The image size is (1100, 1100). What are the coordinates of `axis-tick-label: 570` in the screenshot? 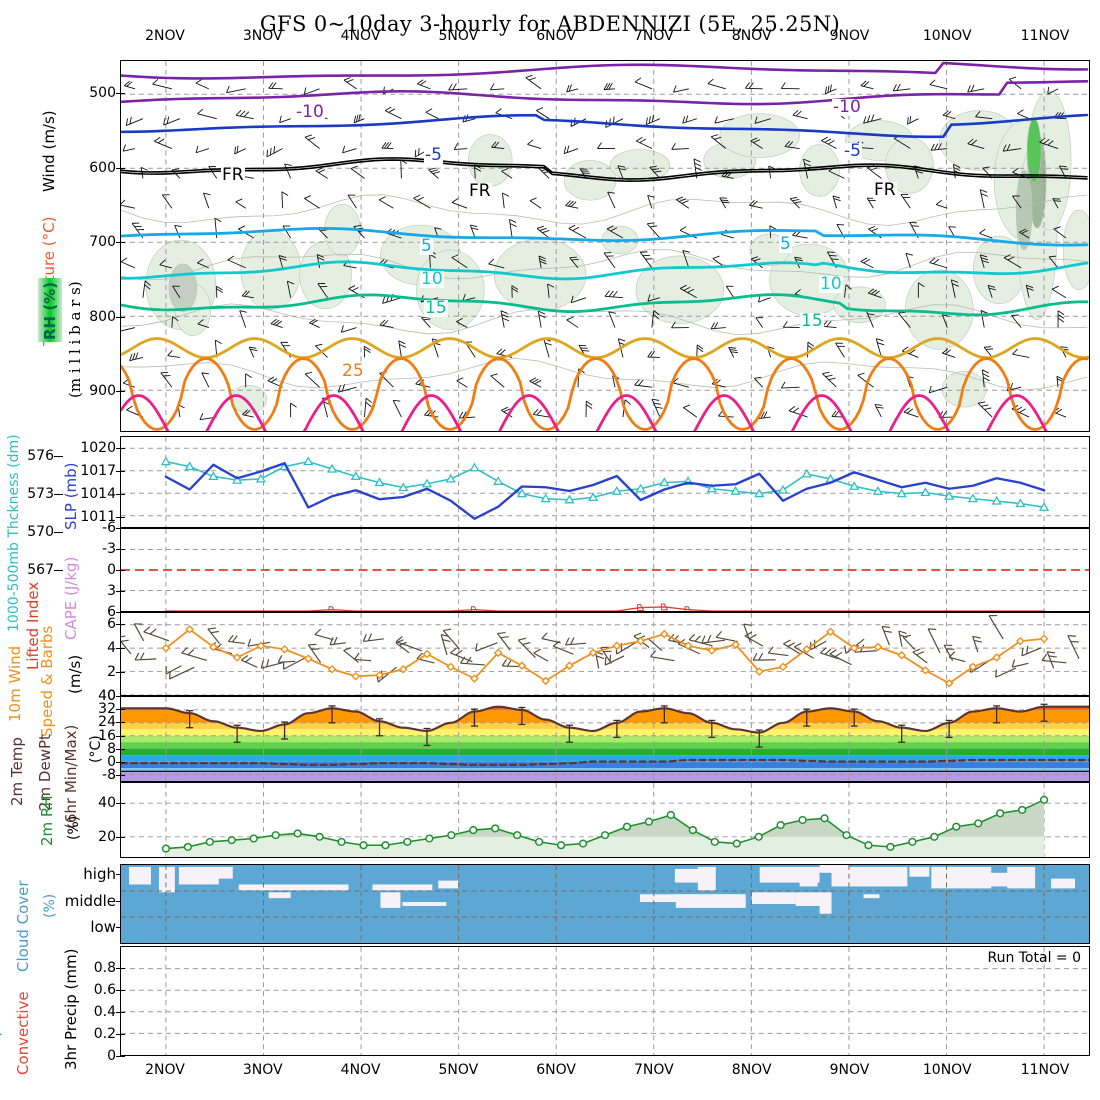 It's located at (40, 531).